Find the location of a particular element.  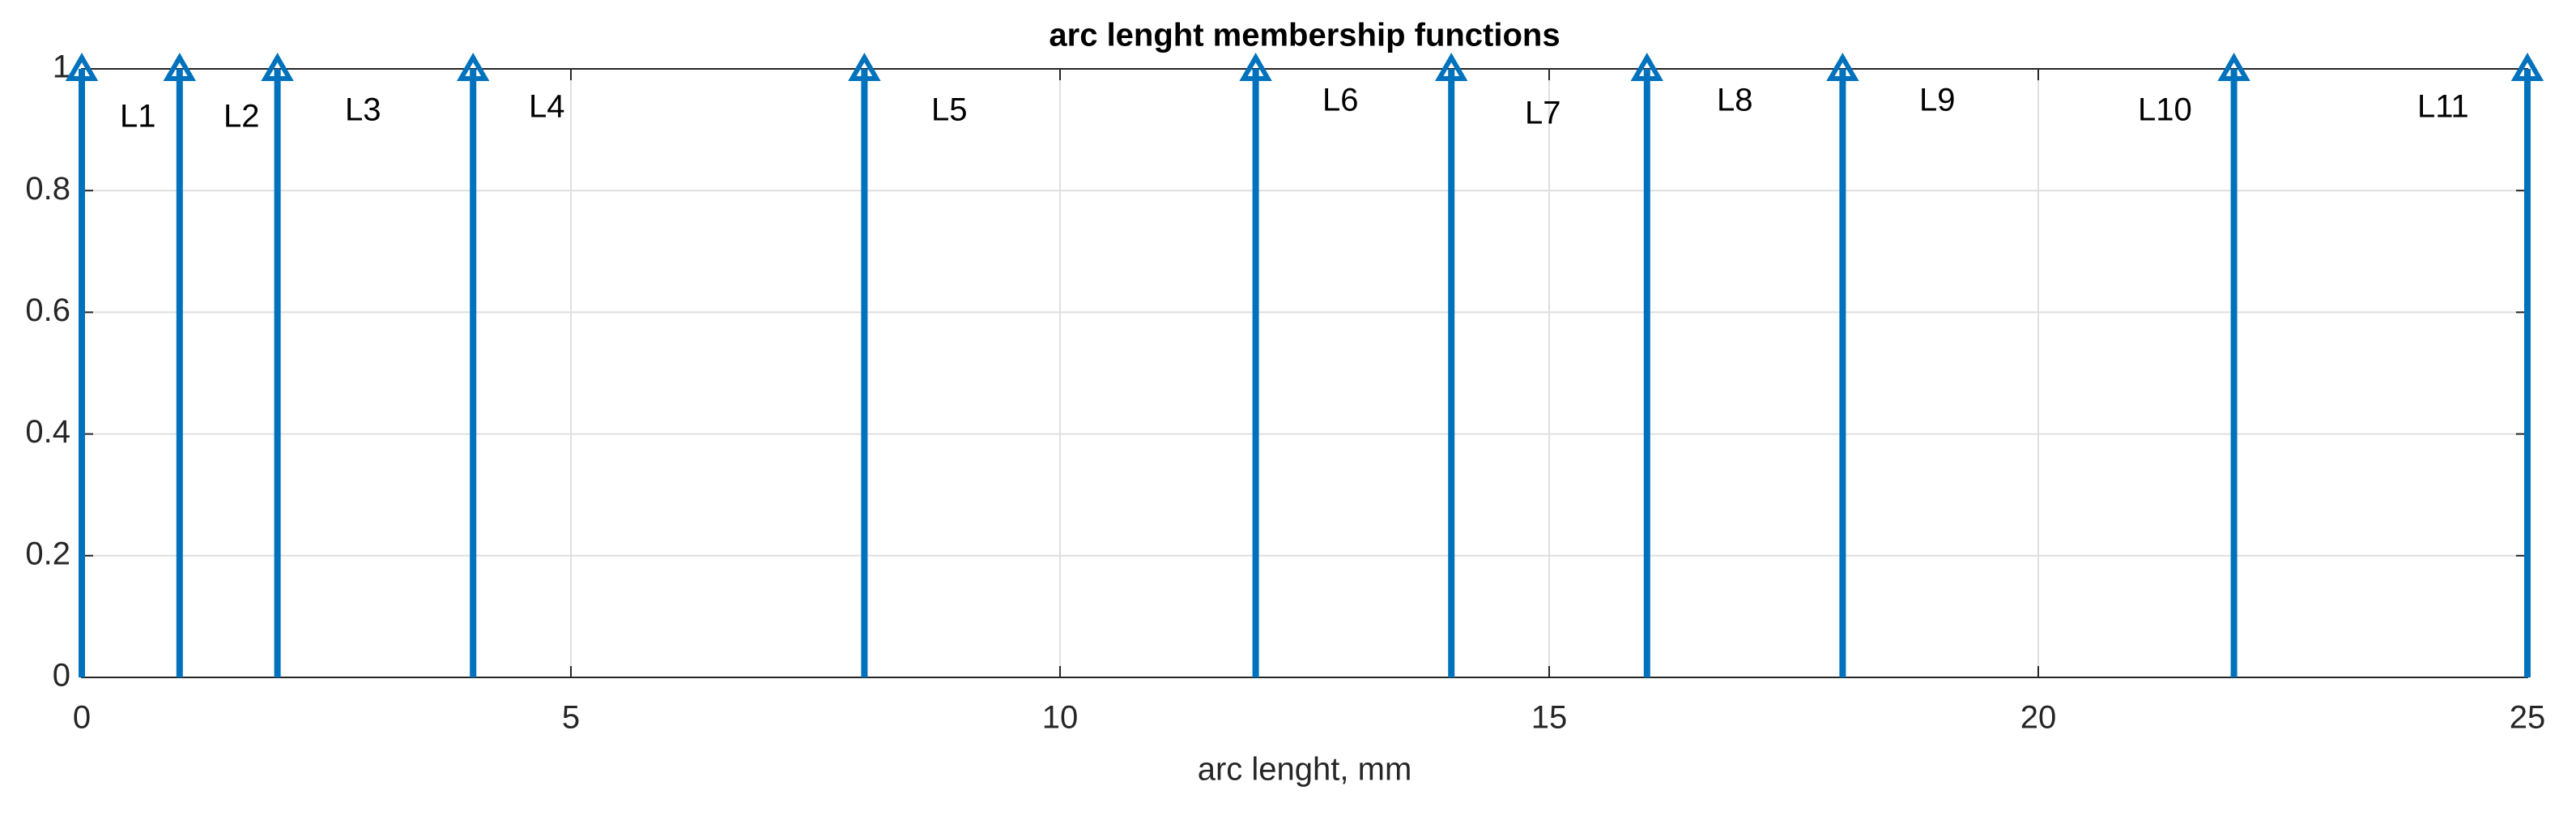

chart-title: arc lenght membership functions is located at coordinates (1304, 35).